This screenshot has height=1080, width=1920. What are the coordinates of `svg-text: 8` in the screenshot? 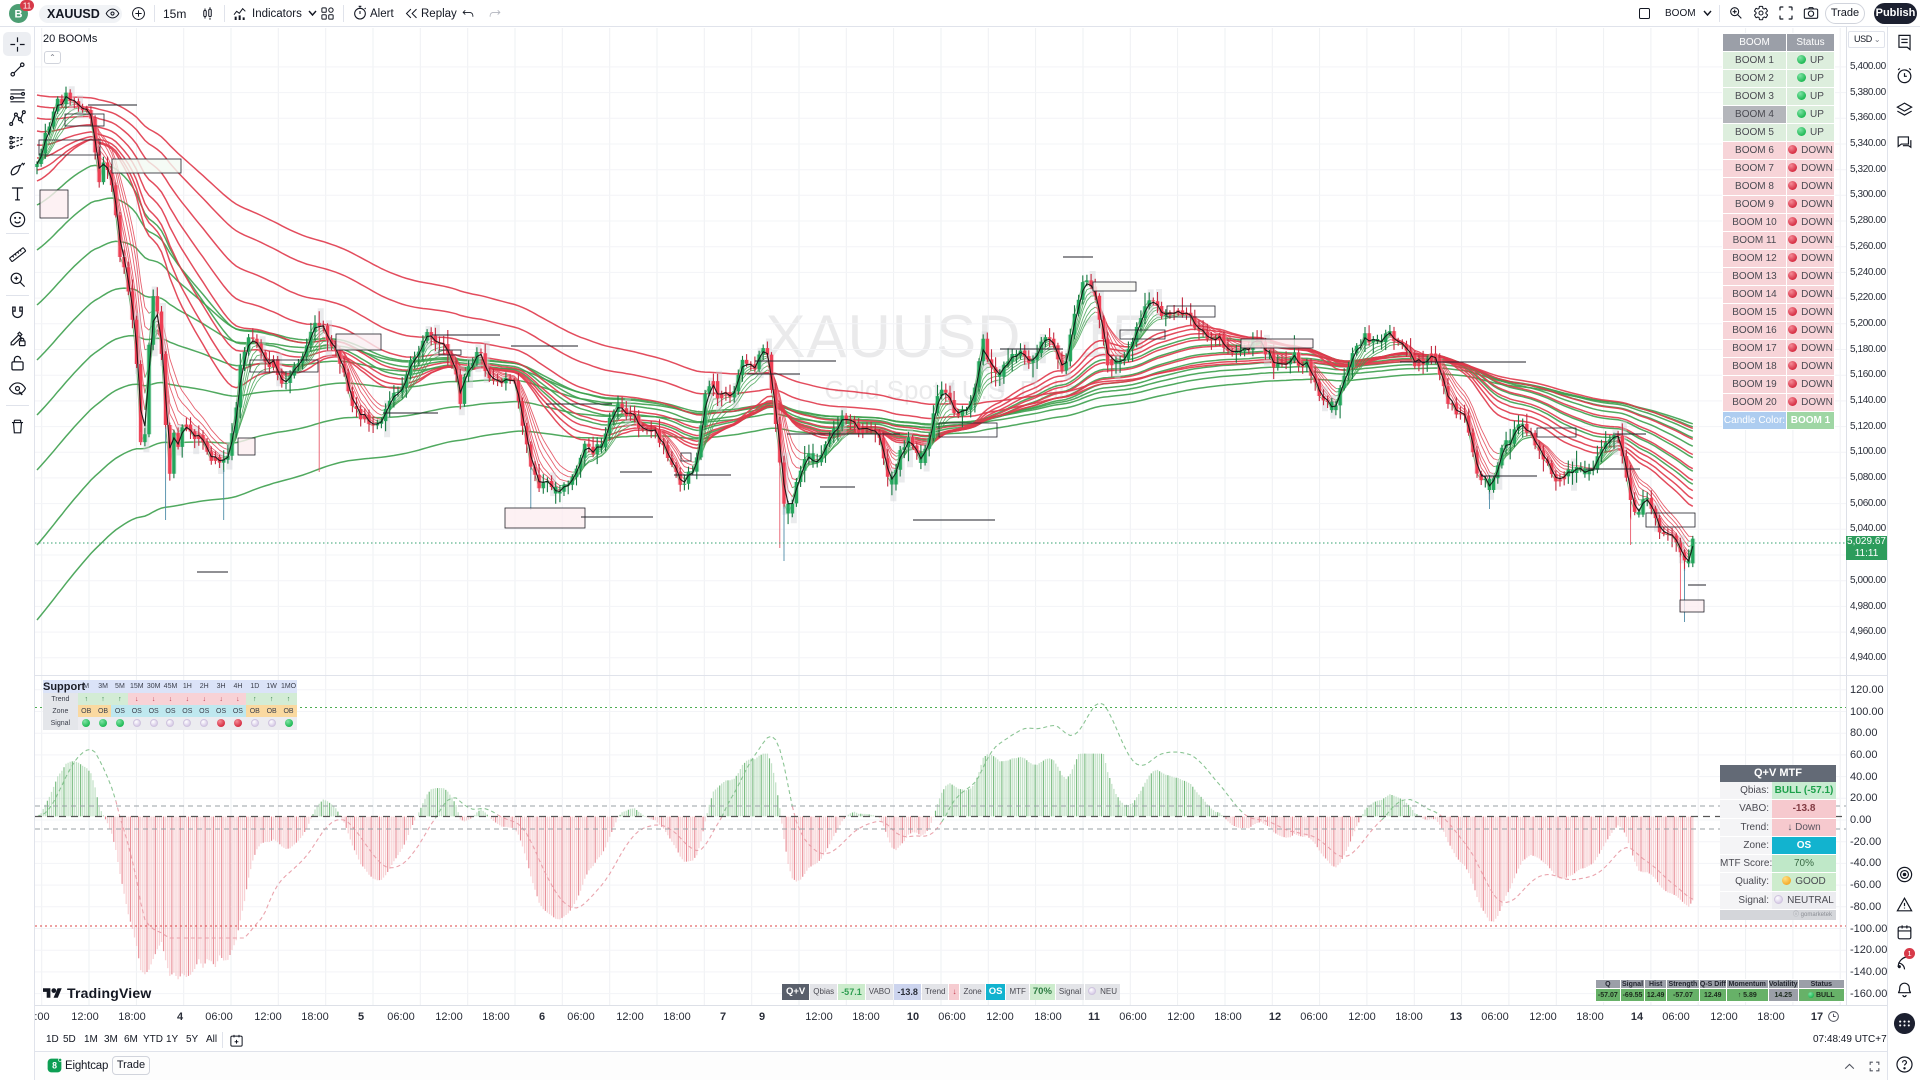 It's located at (54, 1066).